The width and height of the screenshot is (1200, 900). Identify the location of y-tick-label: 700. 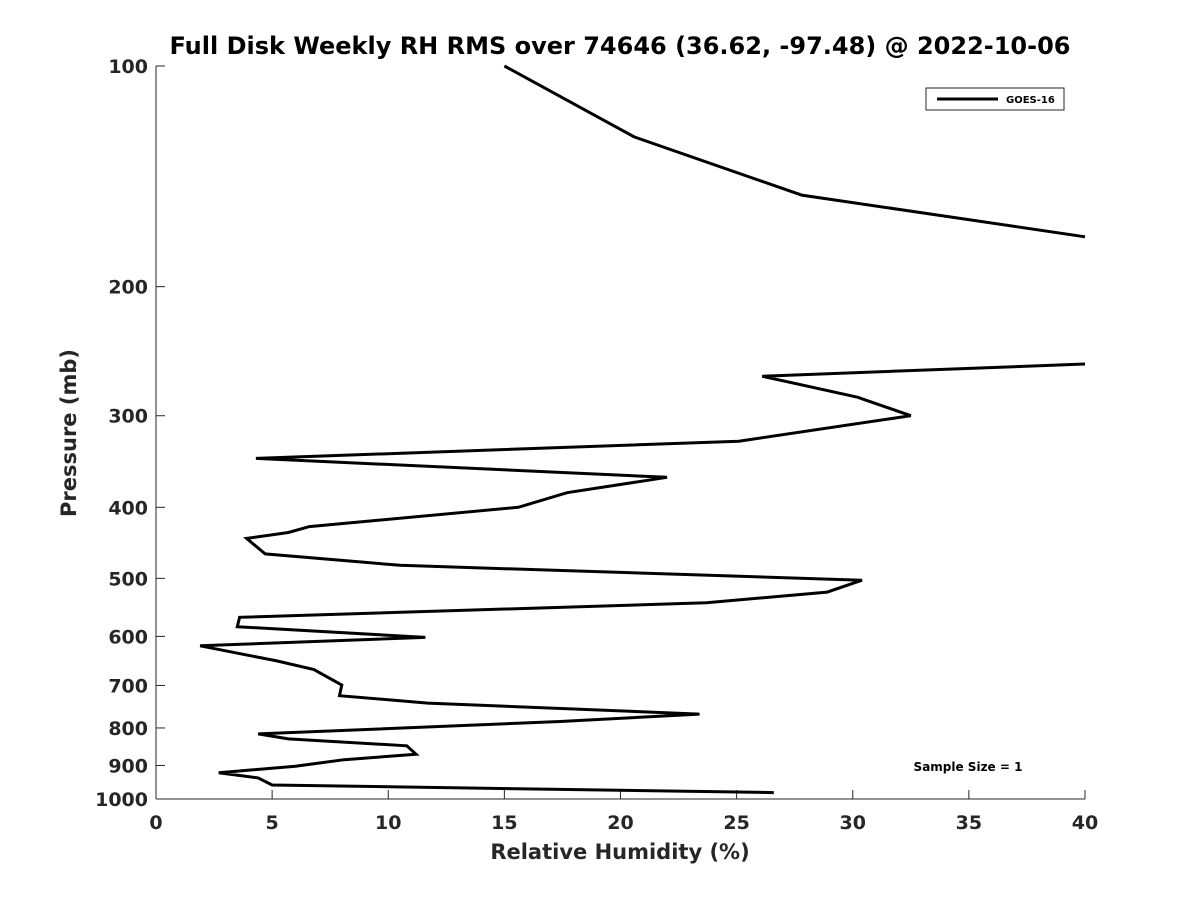
(128, 686).